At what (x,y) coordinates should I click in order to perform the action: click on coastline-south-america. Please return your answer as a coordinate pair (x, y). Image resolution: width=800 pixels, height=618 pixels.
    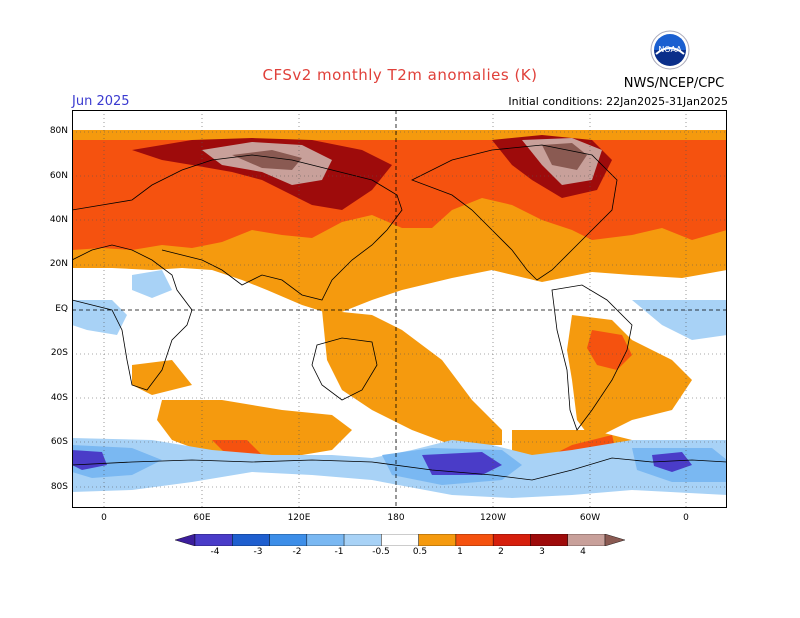
    Looking at the image, I should click on (592, 357).